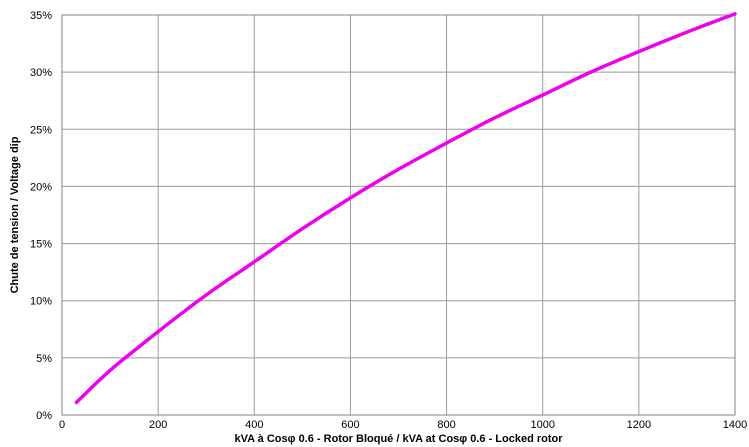 Image resolution: width=749 pixels, height=447 pixels. Describe the element at coordinates (15, 214) in the screenshot. I see `y-axis-title: Chute de tension / Voltage dip` at that location.